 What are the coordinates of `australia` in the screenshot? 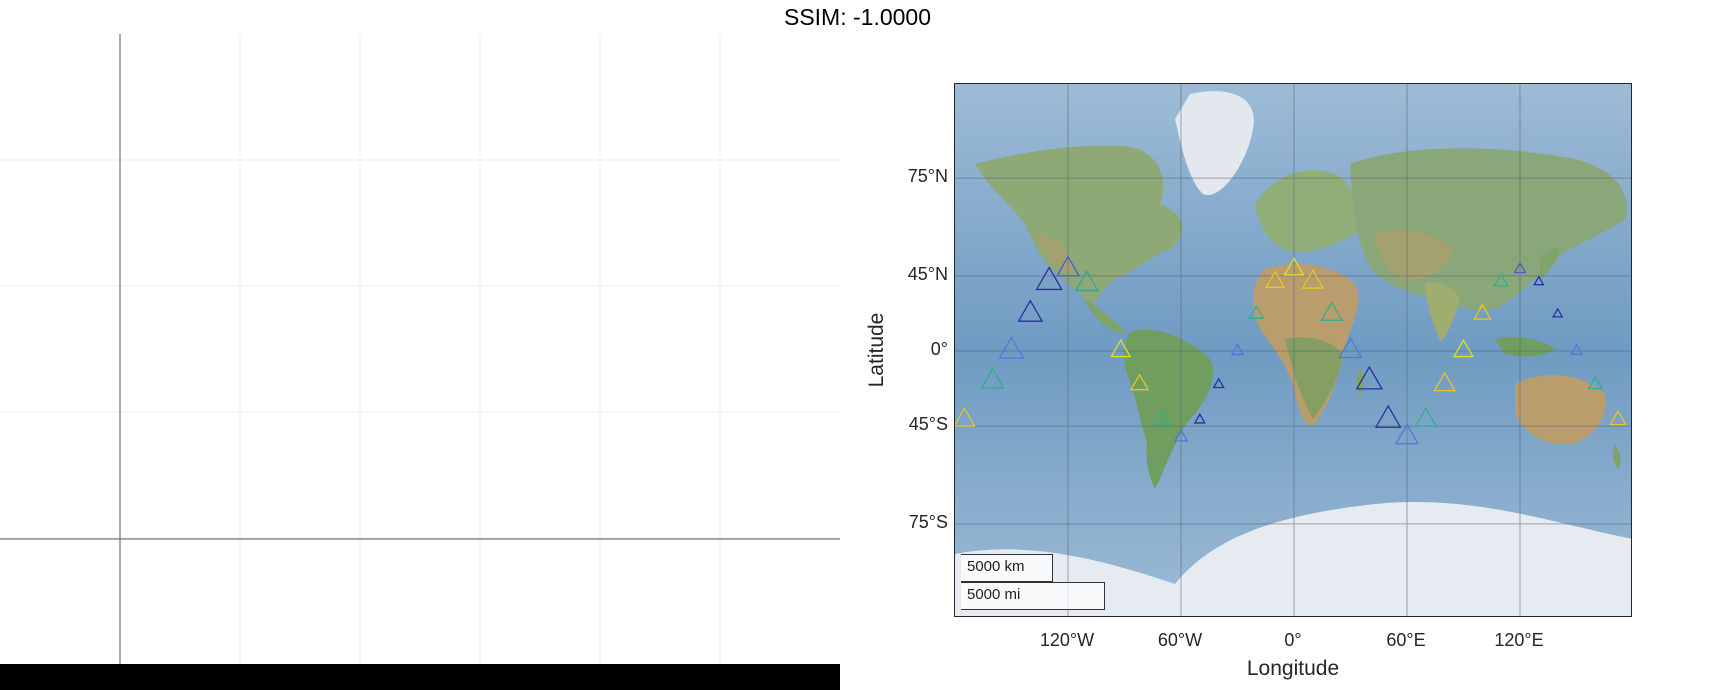 It's located at (1560, 410).